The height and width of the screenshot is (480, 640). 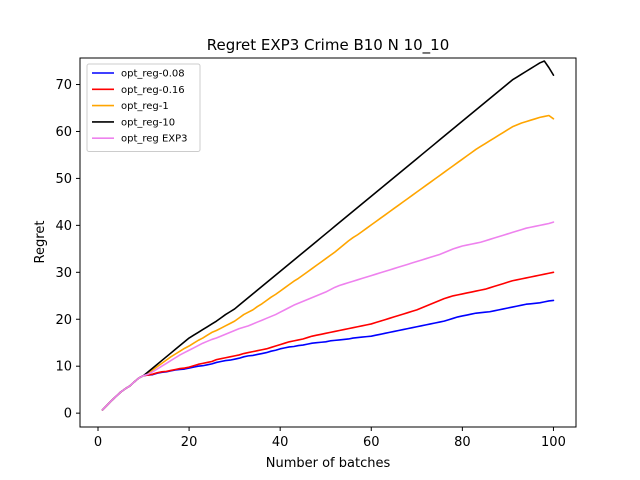 What do you see at coordinates (63, 367) in the screenshot?
I see `y-tick-label: 10` at bounding box center [63, 367].